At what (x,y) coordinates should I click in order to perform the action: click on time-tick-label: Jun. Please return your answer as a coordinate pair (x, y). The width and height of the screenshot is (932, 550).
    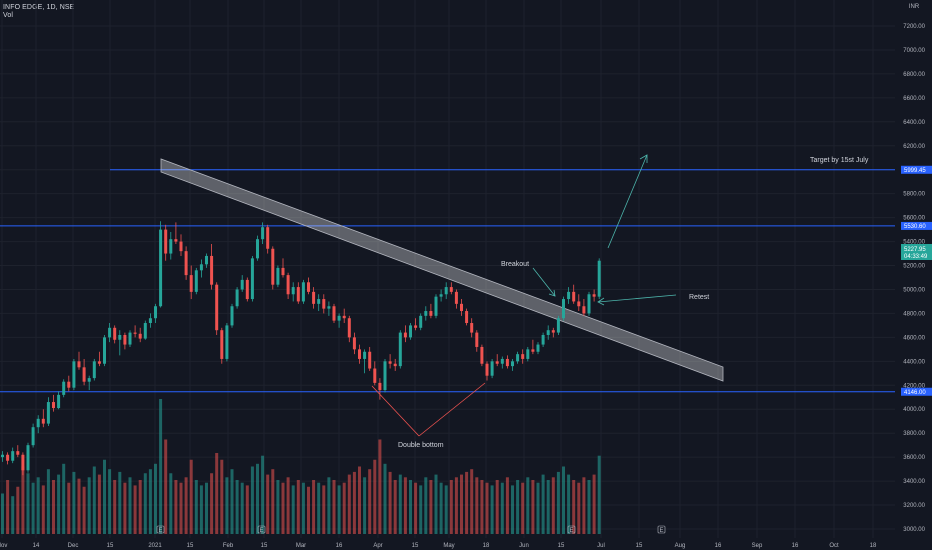
    Looking at the image, I should click on (524, 546).